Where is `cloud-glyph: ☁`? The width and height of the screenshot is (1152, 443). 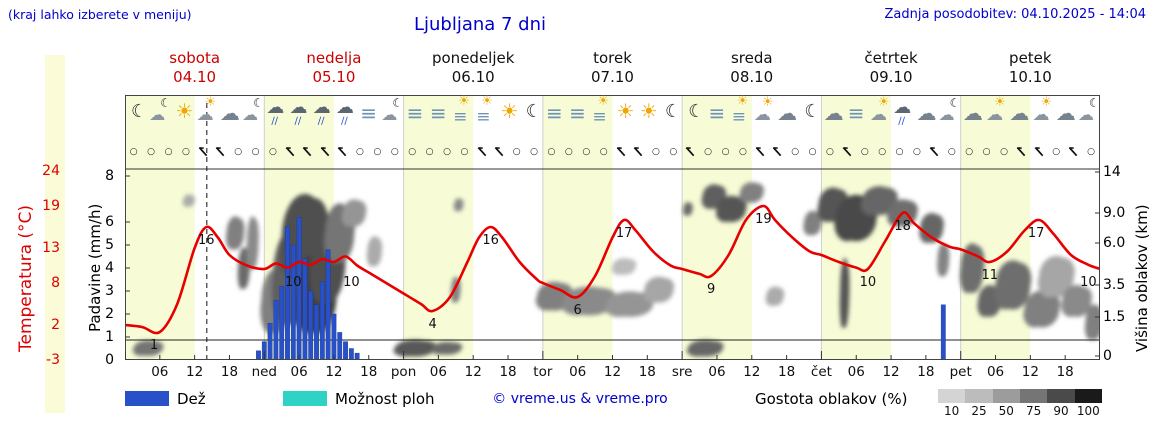
cloud-glyph: ☁ is located at coordinates (1019, 113).